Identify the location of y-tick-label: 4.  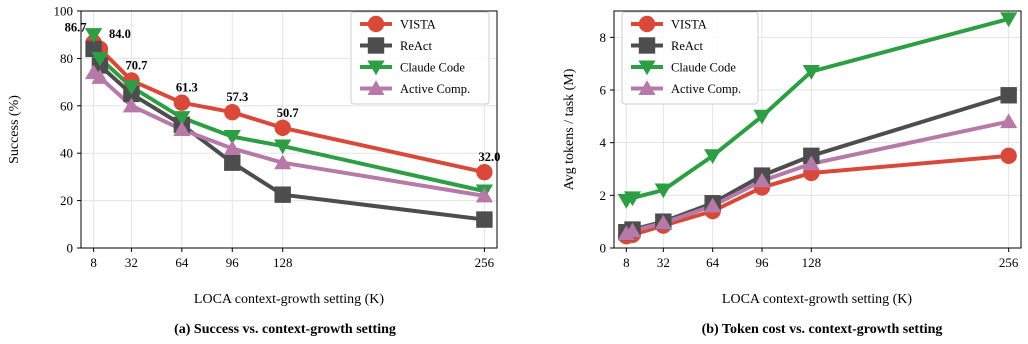
(603, 142).